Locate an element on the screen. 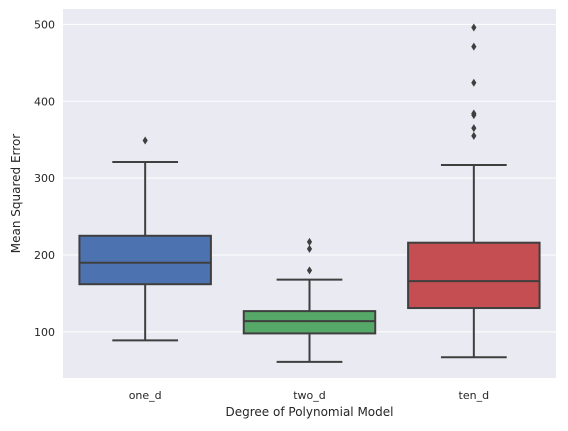 The image size is (568, 431). box-two_d is located at coordinates (309, 322).